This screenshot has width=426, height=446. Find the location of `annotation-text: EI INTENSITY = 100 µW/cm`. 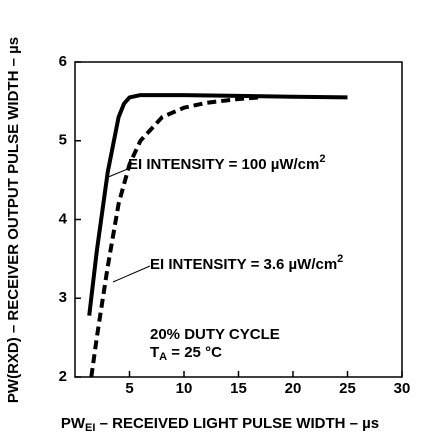

annotation-text: EI INTENSITY = 100 µW/cm is located at coordinates (223, 164).